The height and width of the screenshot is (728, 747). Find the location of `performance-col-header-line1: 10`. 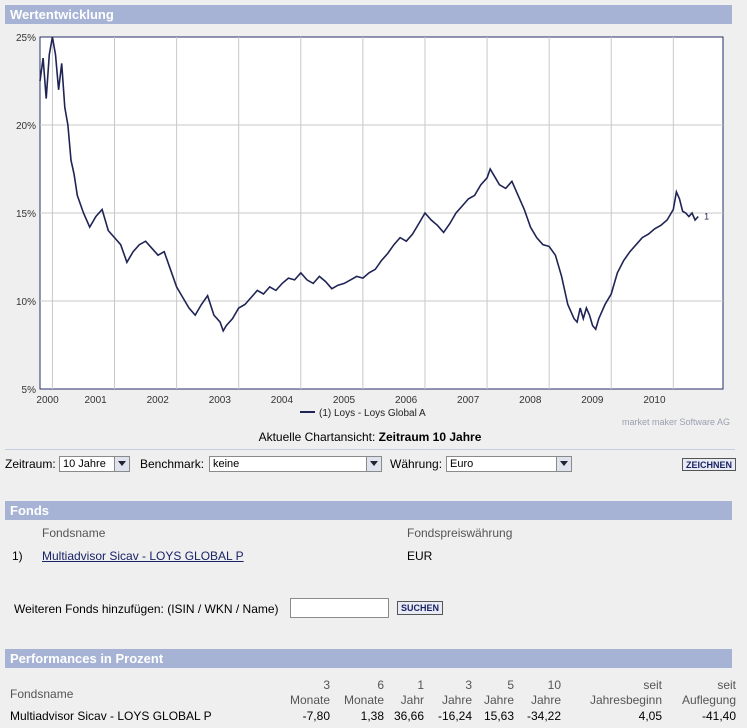

performance-col-header-line1: 10 is located at coordinates (554, 685).